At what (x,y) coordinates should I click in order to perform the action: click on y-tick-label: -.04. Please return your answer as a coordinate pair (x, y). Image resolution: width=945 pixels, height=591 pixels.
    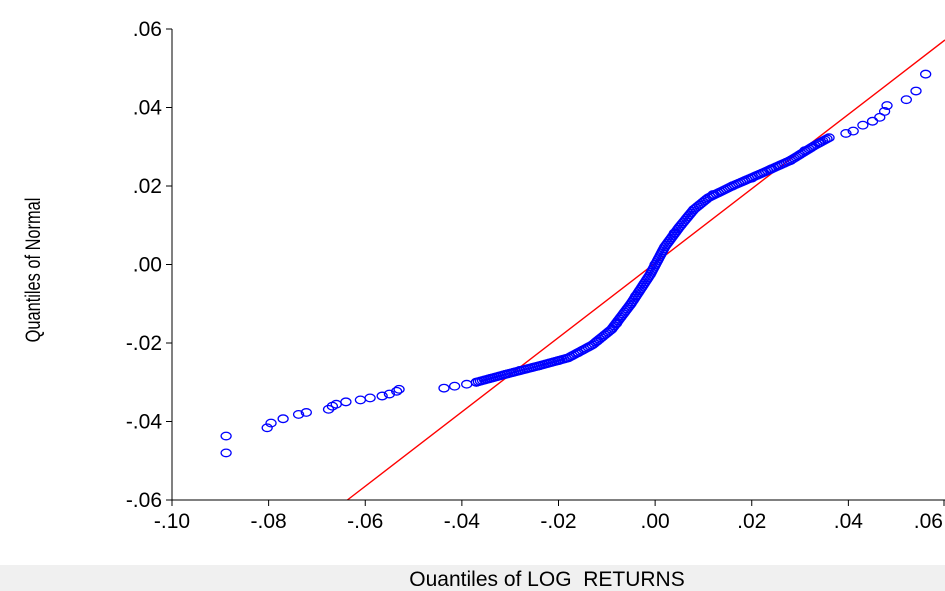
    Looking at the image, I should click on (144, 422).